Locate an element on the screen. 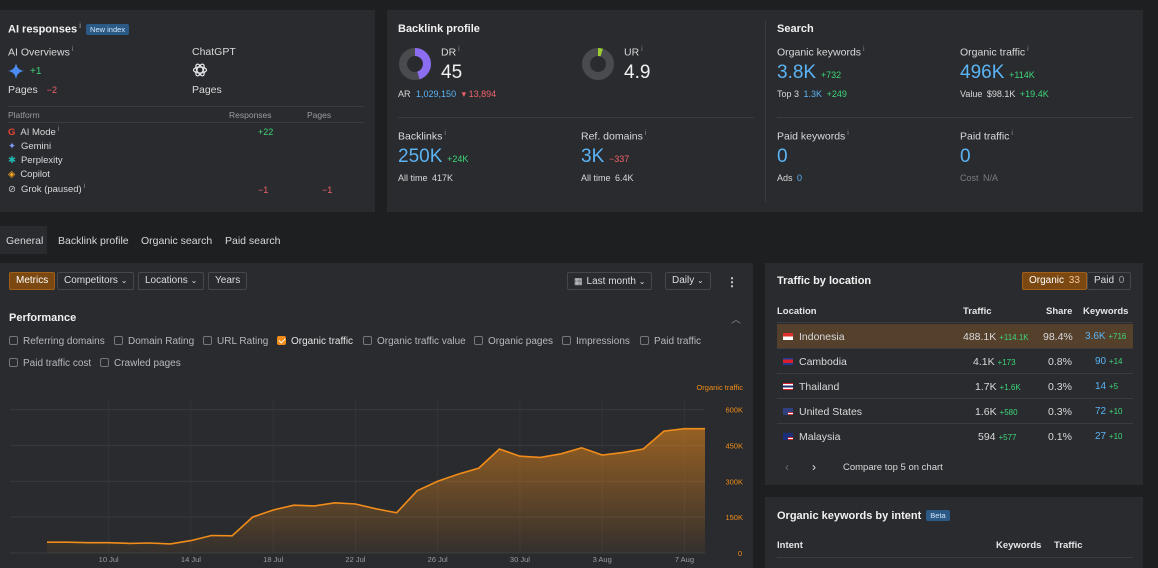  period-label: Last month is located at coordinates (611, 281).